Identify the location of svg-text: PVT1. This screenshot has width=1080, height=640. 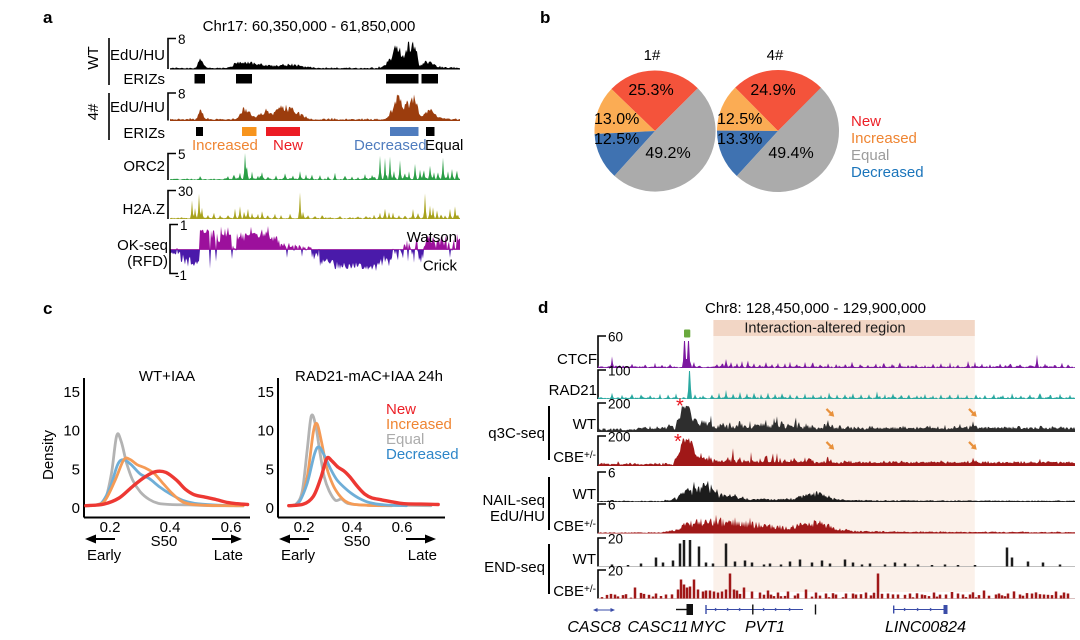
(765, 627).